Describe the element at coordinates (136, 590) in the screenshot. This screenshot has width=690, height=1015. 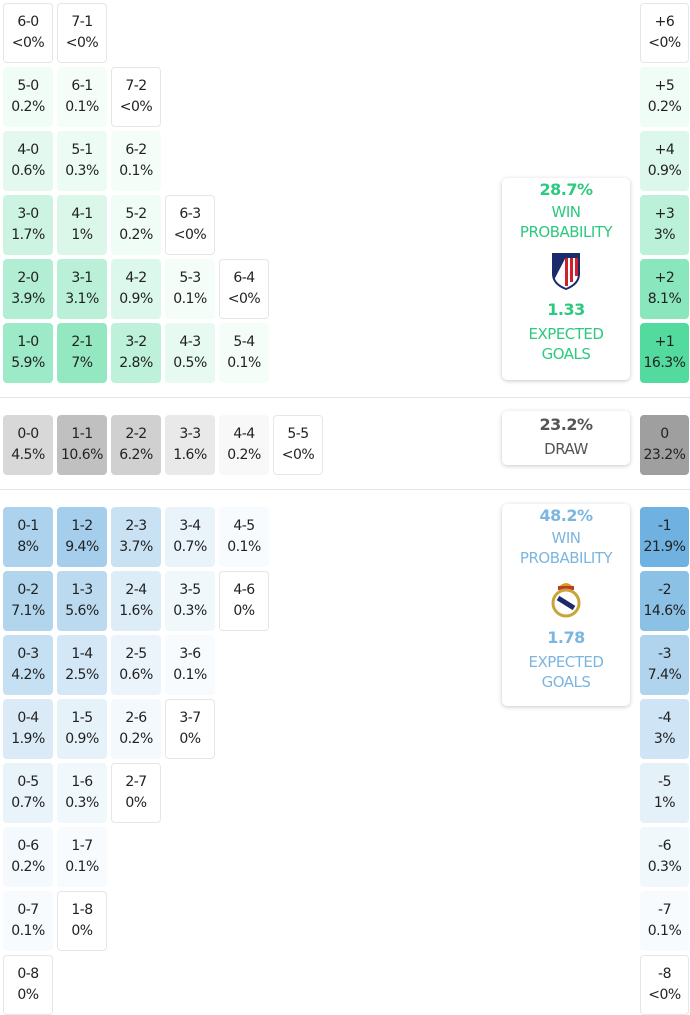
I see `score-label: 2-4` at that location.